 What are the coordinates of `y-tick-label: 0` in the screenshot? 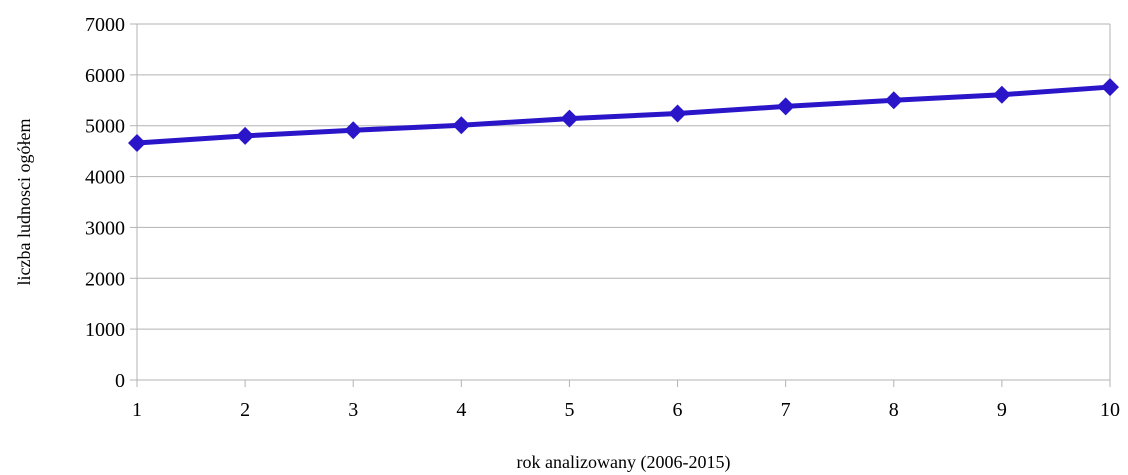 It's located at (120, 381).